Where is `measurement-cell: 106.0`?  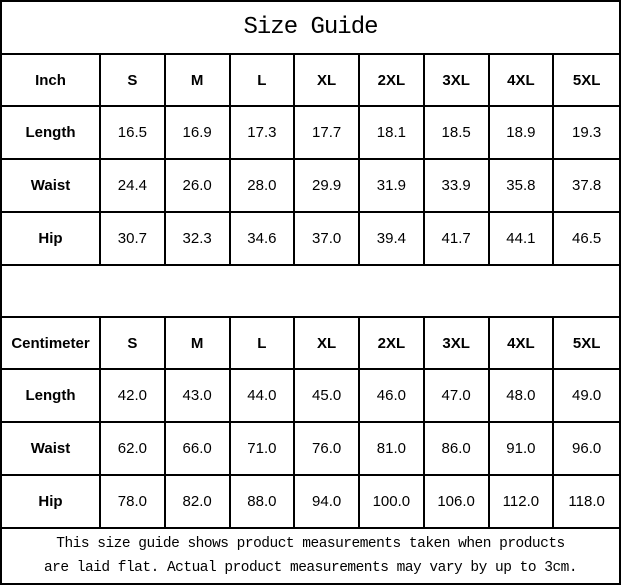 measurement-cell: 106.0 is located at coordinates (457, 501).